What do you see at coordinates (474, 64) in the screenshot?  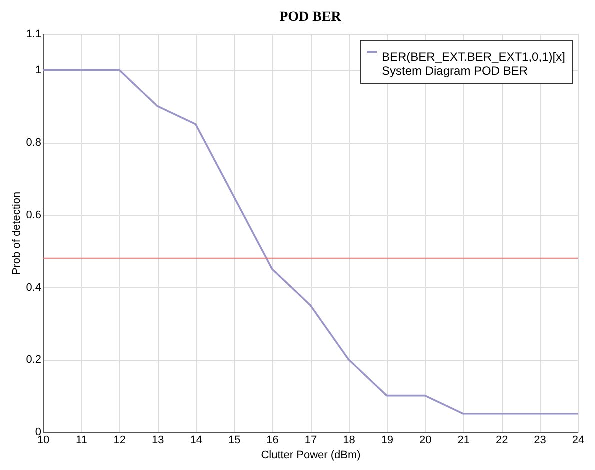 I see `legend-label: BER(BER_EXT.BER_EXT1,0,1)[x] System Diagram POD BER` at bounding box center [474, 64].